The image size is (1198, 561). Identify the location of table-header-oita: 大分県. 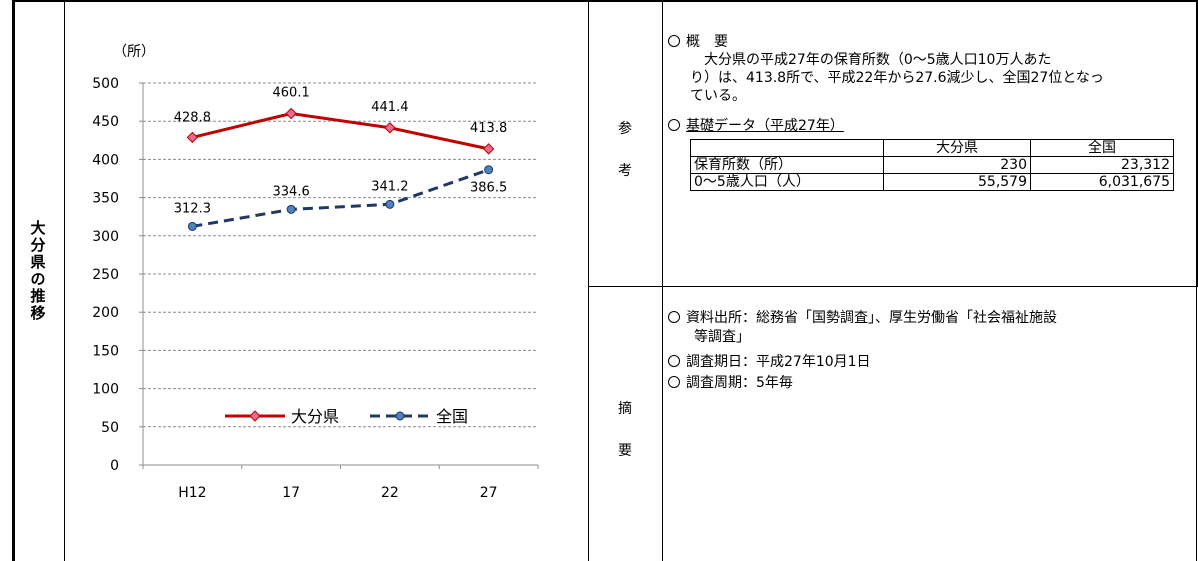
(957, 148).